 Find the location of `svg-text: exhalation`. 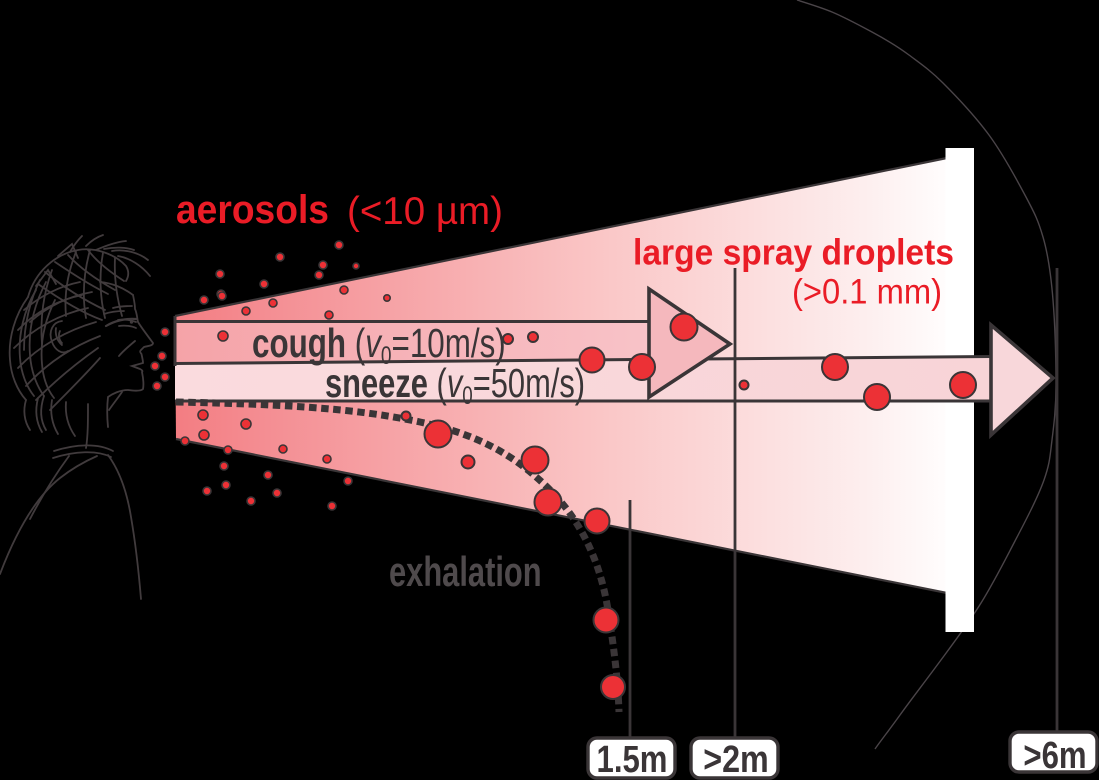

svg-text: exhalation is located at coordinates (465, 571).